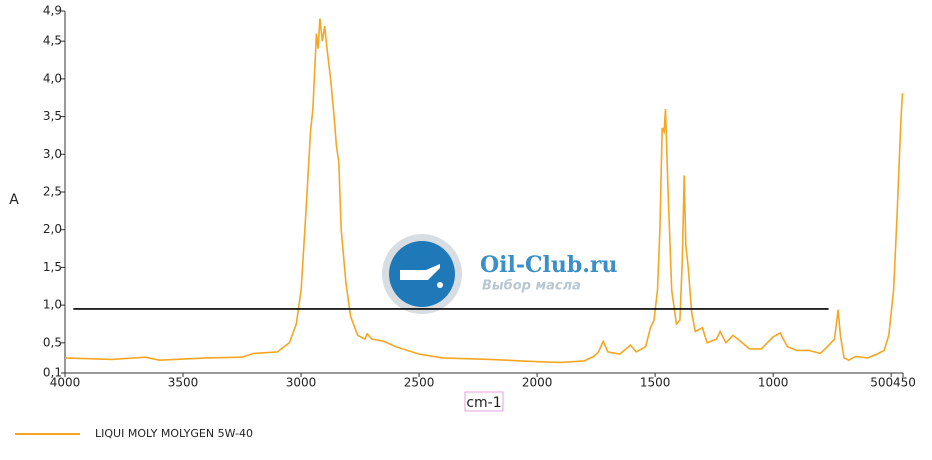 This screenshot has height=460, width=932. I want to click on y-axis-label: A, so click(14, 200).